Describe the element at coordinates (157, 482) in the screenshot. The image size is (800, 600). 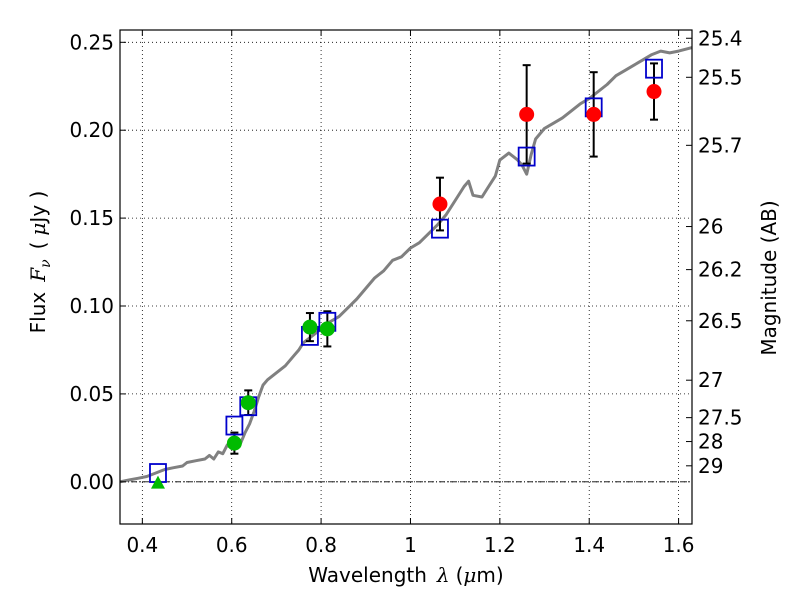
I see `upper-limit-triangle` at that location.